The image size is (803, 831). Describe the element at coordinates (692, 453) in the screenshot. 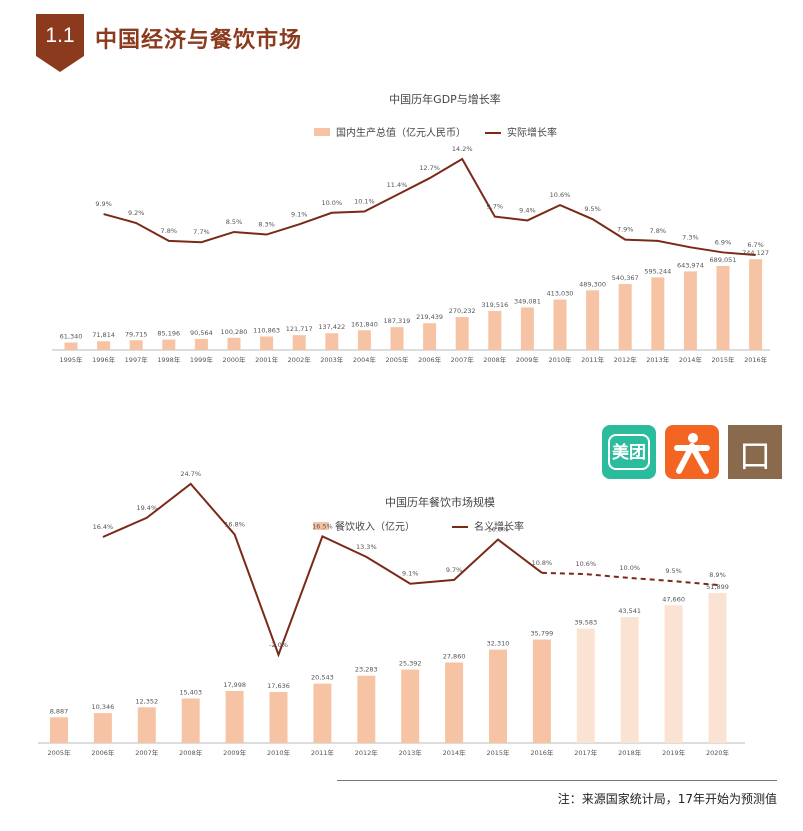

I see `dianping-icon` at that location.